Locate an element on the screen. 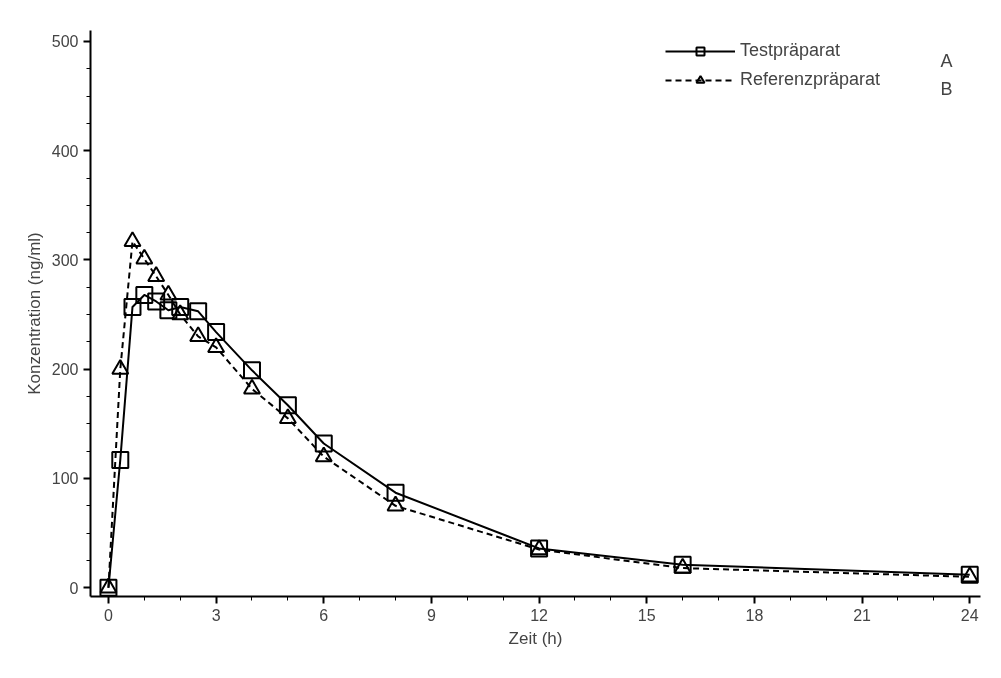  x-tick-label: 0 is located at coordinates (108, 615).